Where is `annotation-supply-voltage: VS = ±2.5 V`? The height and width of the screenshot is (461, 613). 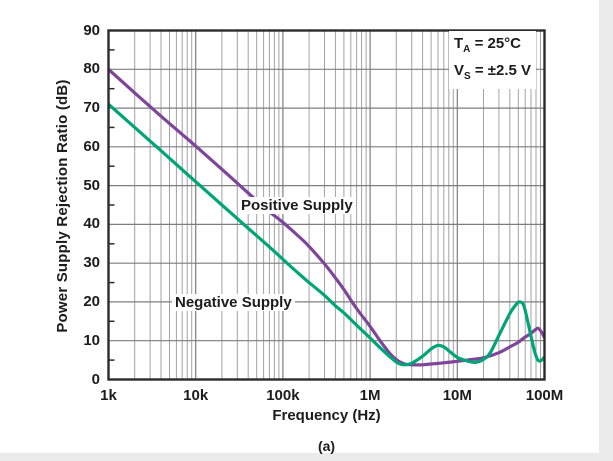
annotation-supply-voltage: VS = ±2.5 V is located at coordinates (493, 72).